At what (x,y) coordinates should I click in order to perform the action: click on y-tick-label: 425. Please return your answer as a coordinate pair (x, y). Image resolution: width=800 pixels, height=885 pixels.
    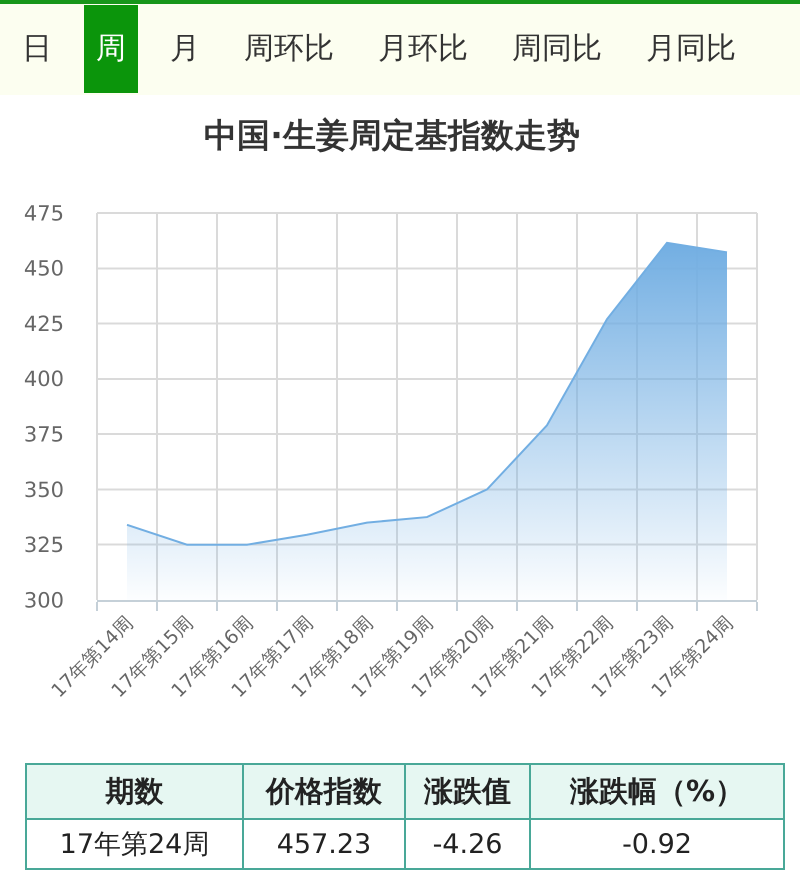
    Looking at the image, I should click on (44, 324).